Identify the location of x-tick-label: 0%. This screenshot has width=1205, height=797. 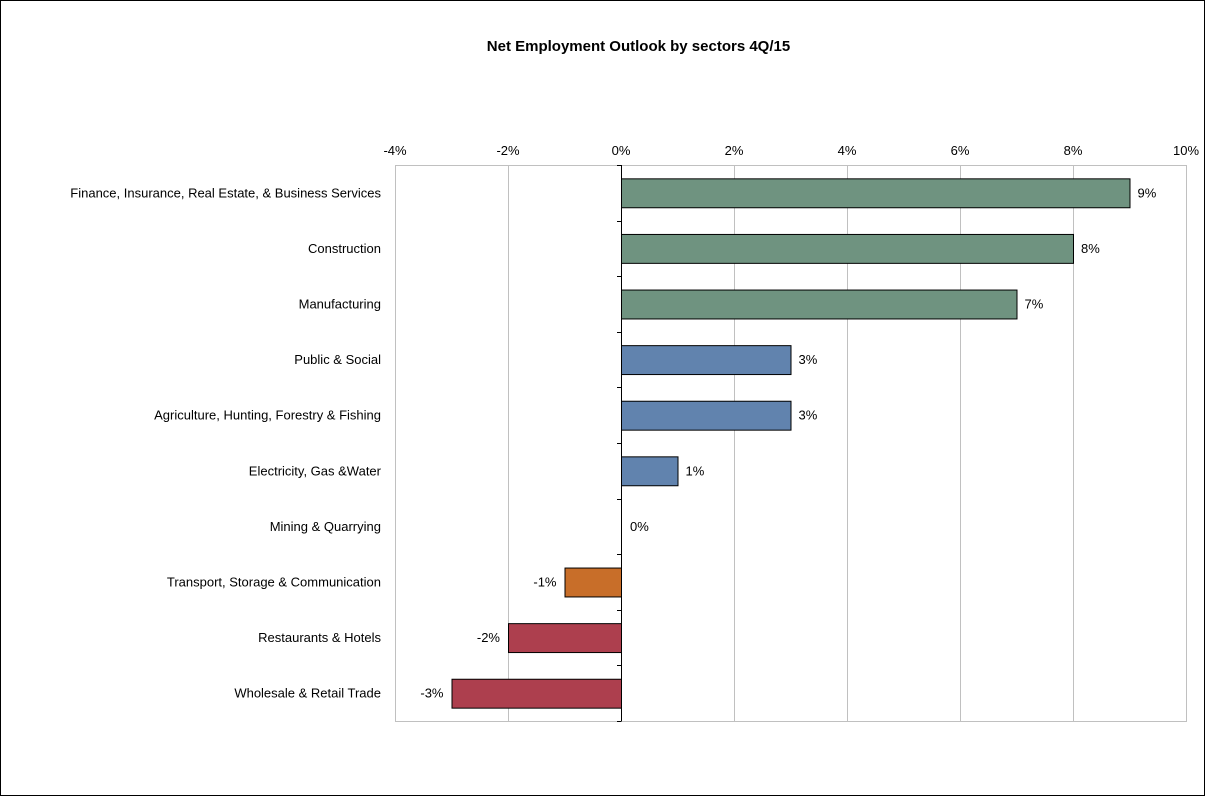
(621, 150).